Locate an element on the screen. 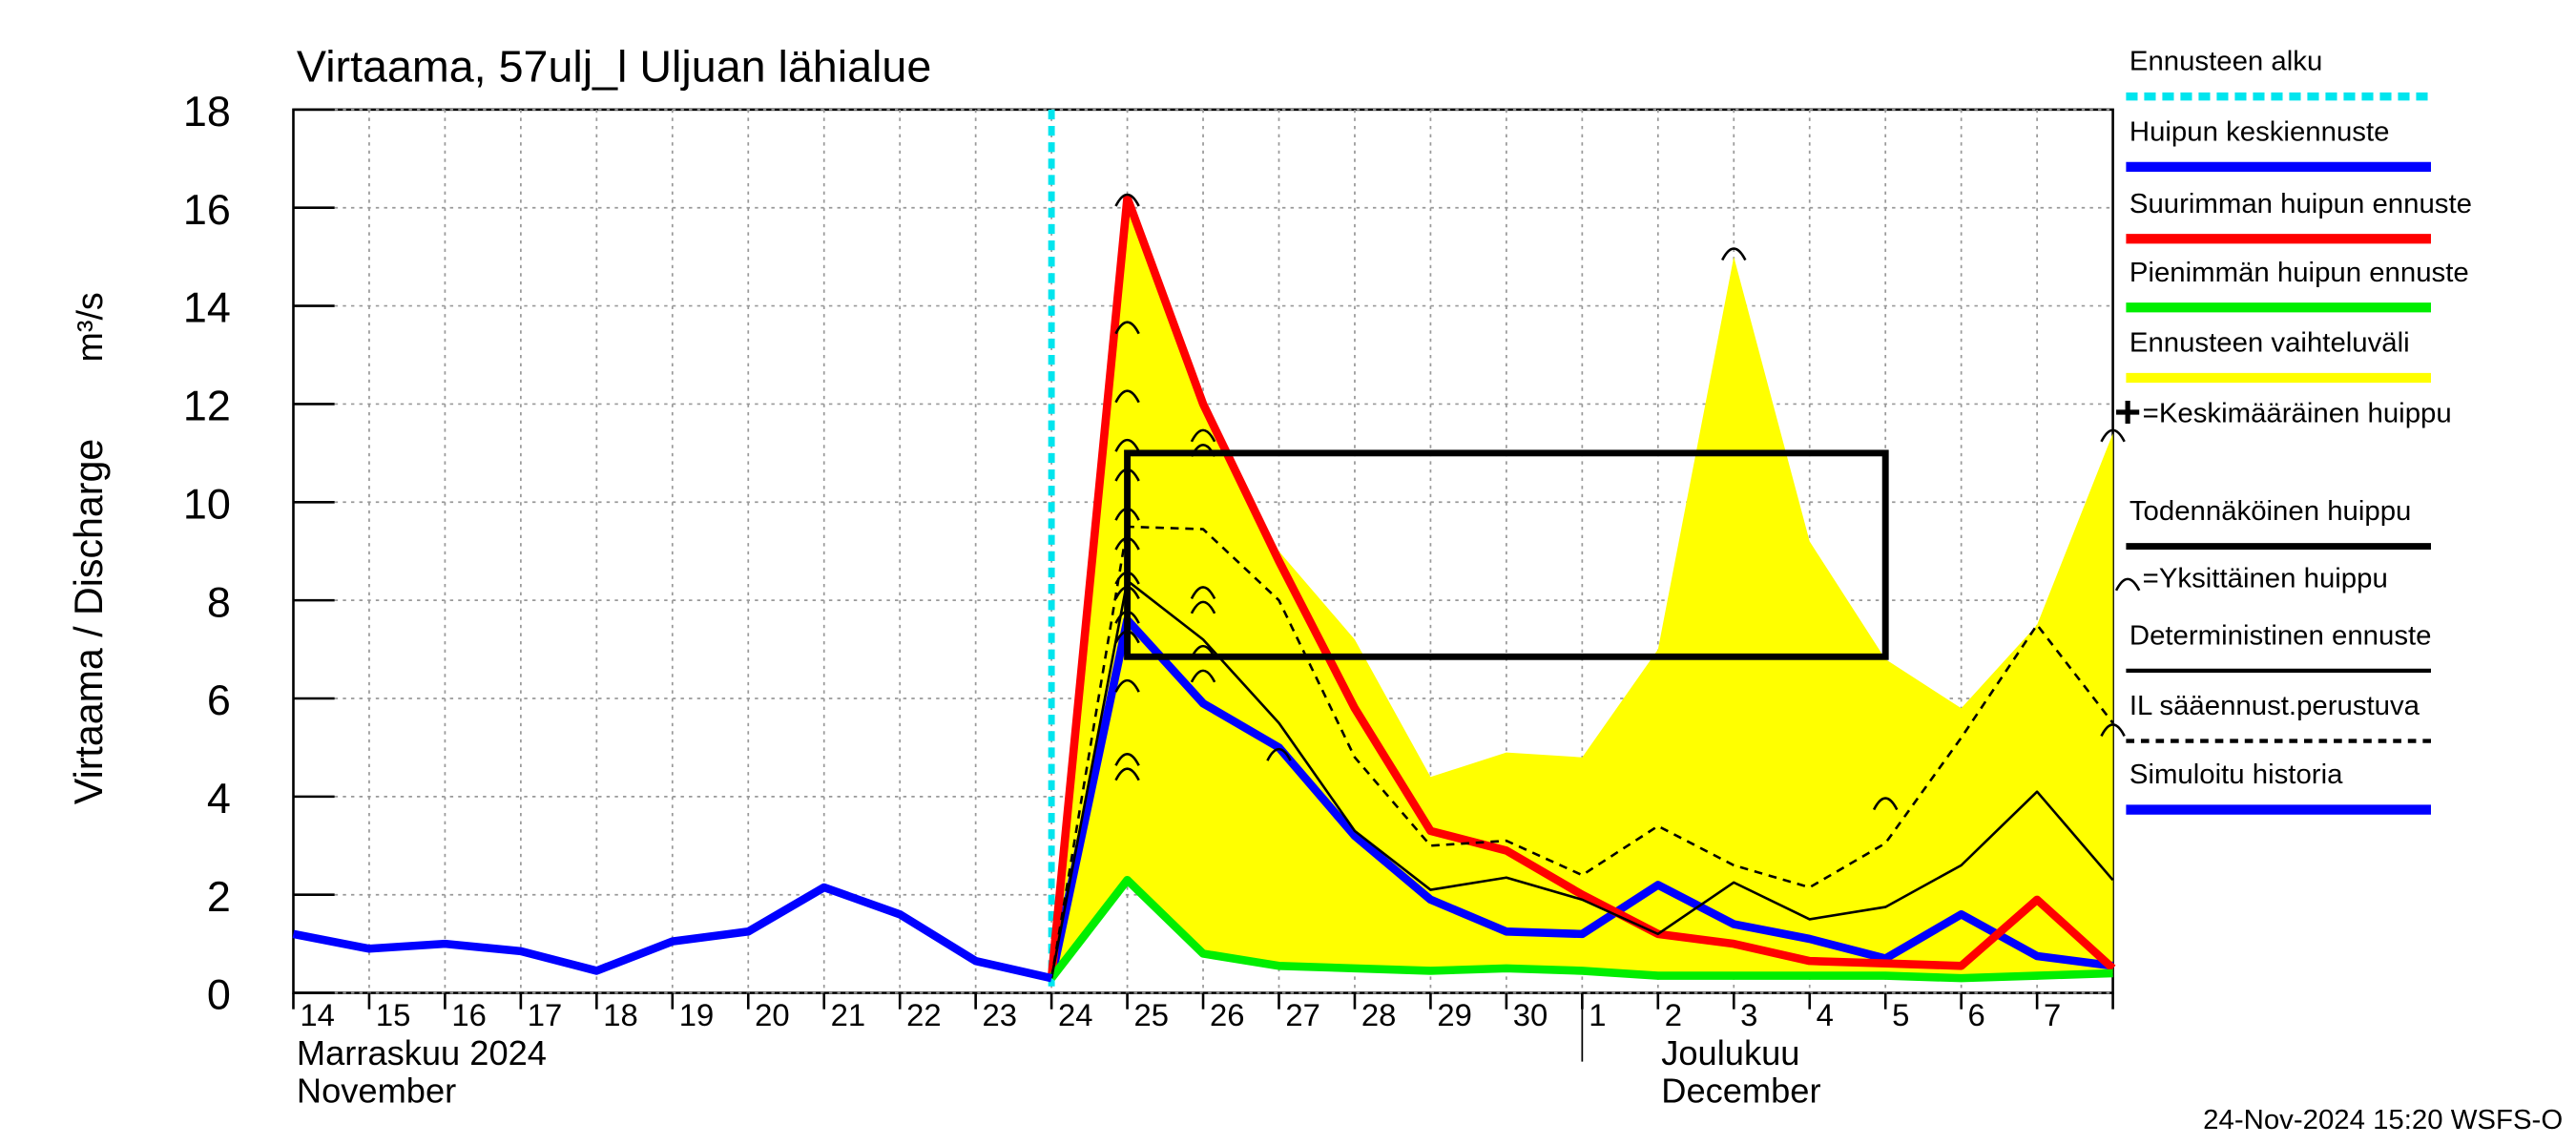 Image resolution: width=2576 pixels, height=1145 pixels. probable-peak-box is located at coordinates (1506, 555).